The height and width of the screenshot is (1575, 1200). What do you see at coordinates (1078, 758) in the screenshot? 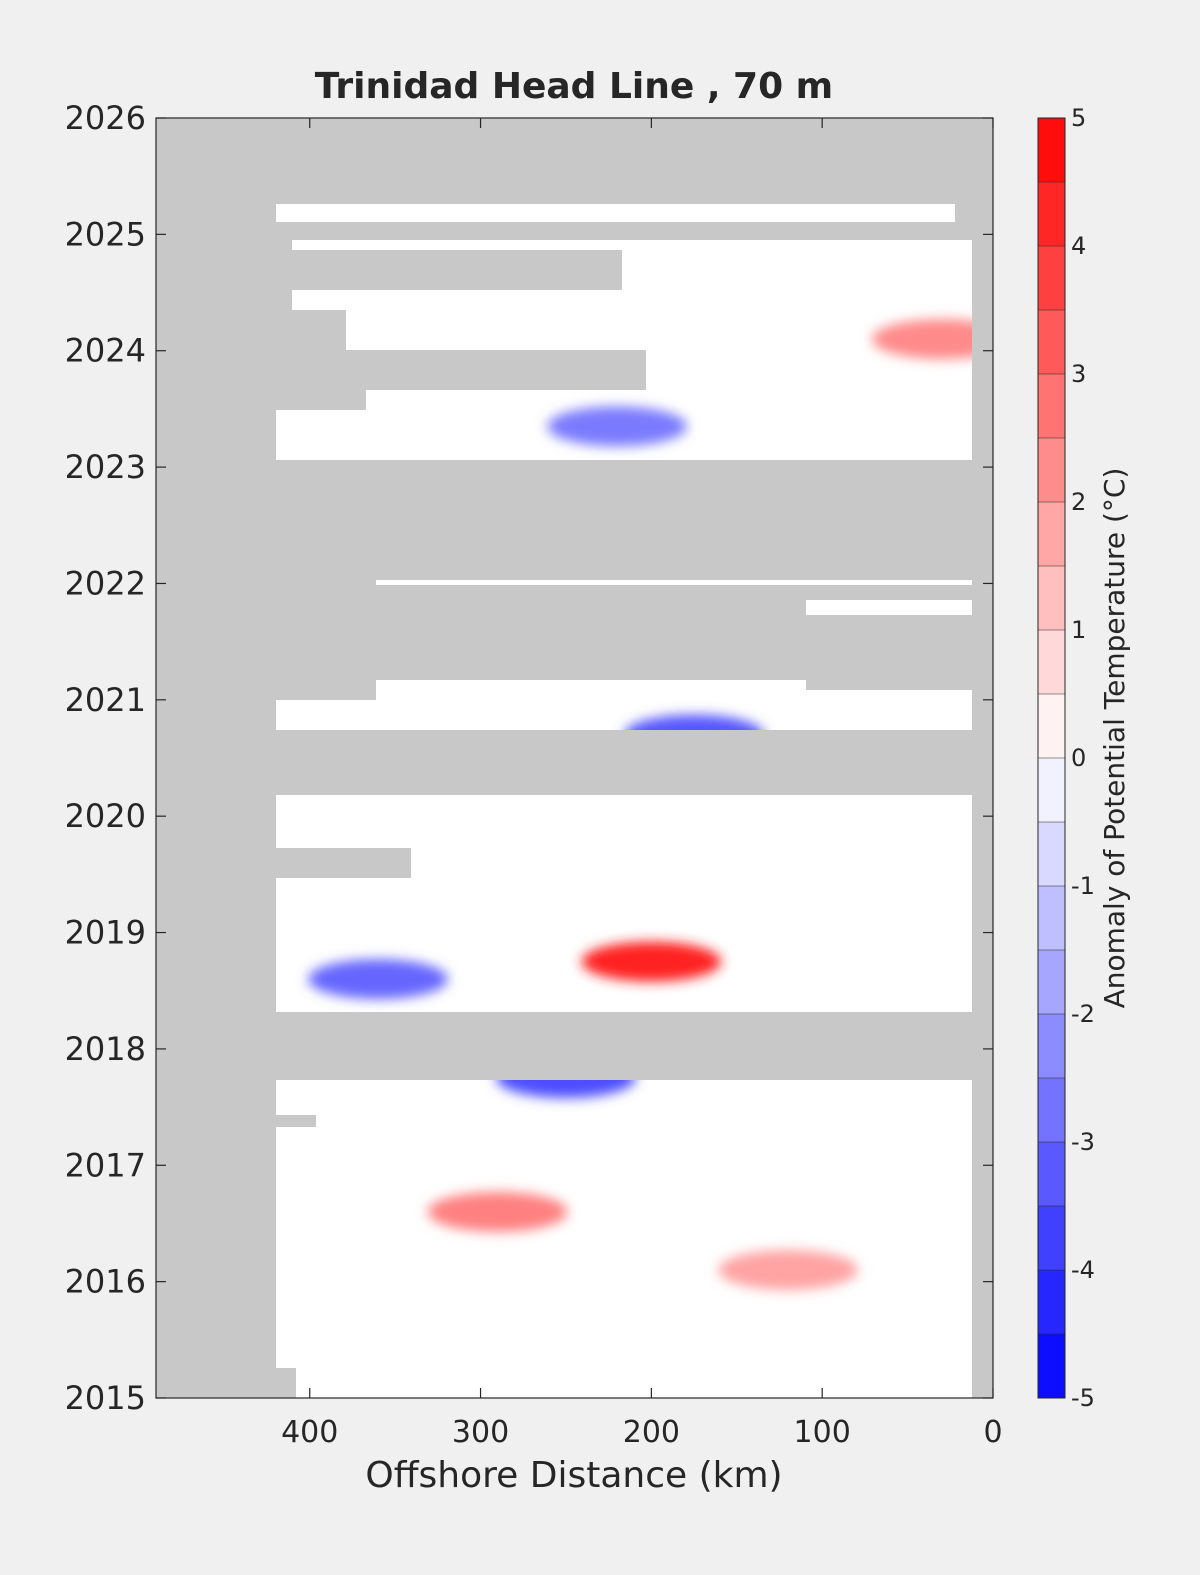
I see `colorbar-tick-label: 0` at bounding box center [1078, 758].